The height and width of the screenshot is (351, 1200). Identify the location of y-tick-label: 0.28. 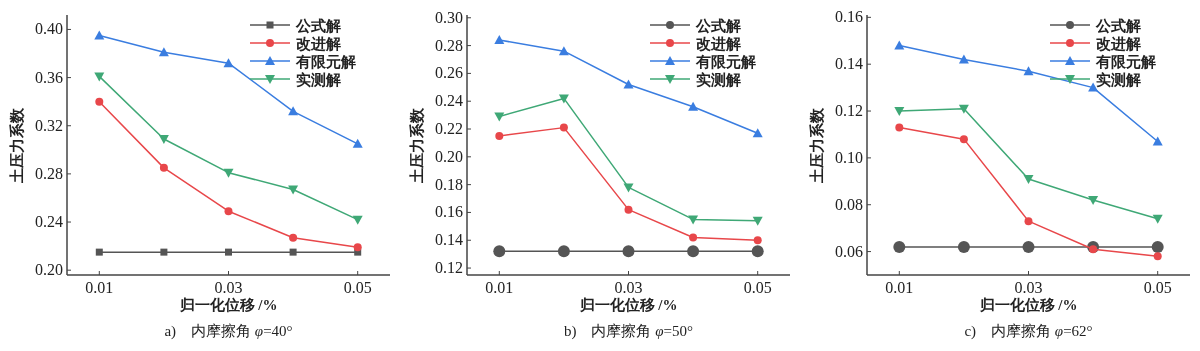
(449, 45).